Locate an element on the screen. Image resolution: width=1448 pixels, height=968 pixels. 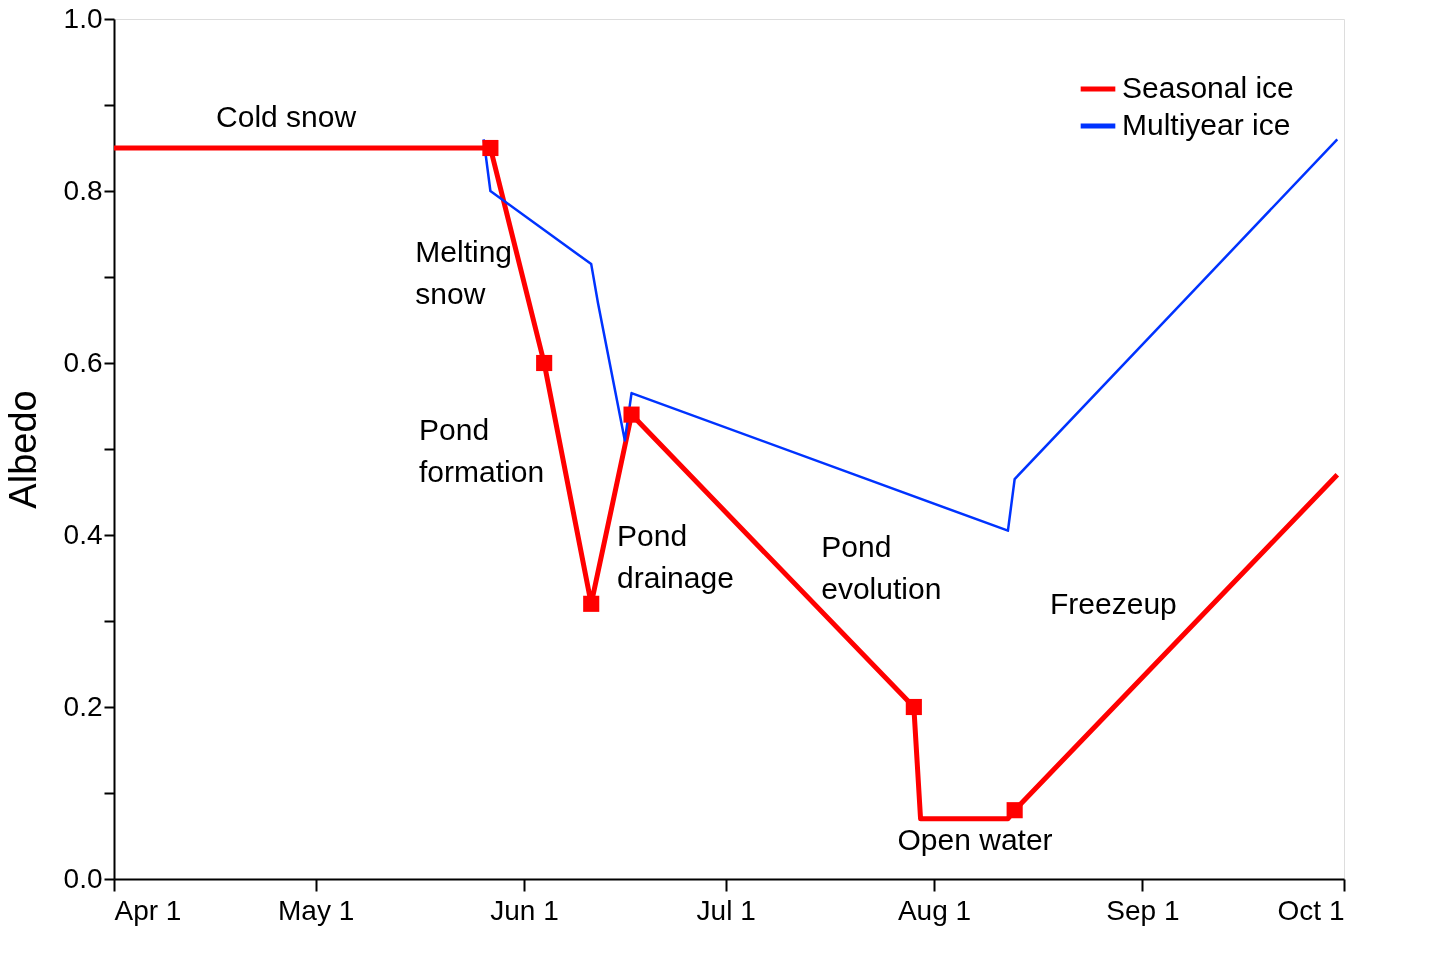
annotation: Cold snow is located at coordinates (286, 117).